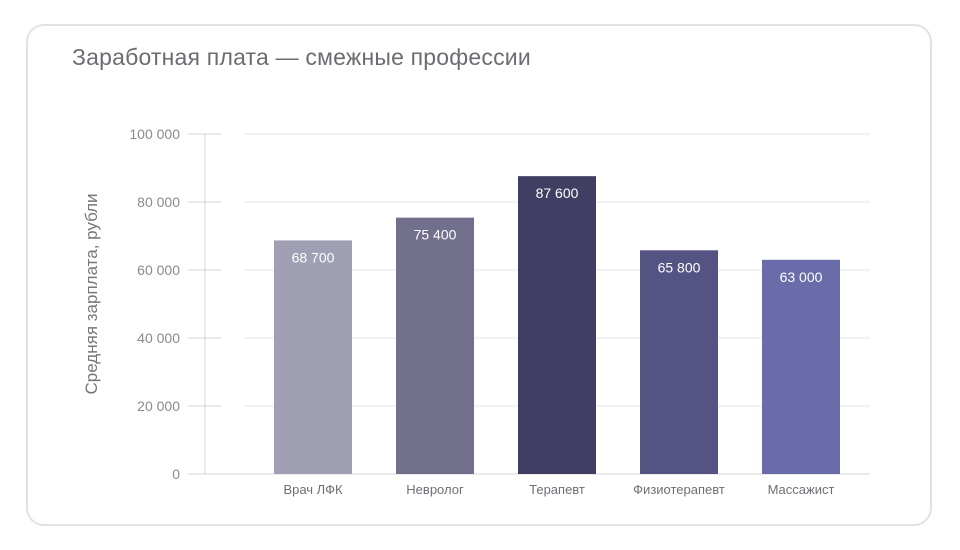  I want to click on bar-value-label: 63 000, so click(801, 277).